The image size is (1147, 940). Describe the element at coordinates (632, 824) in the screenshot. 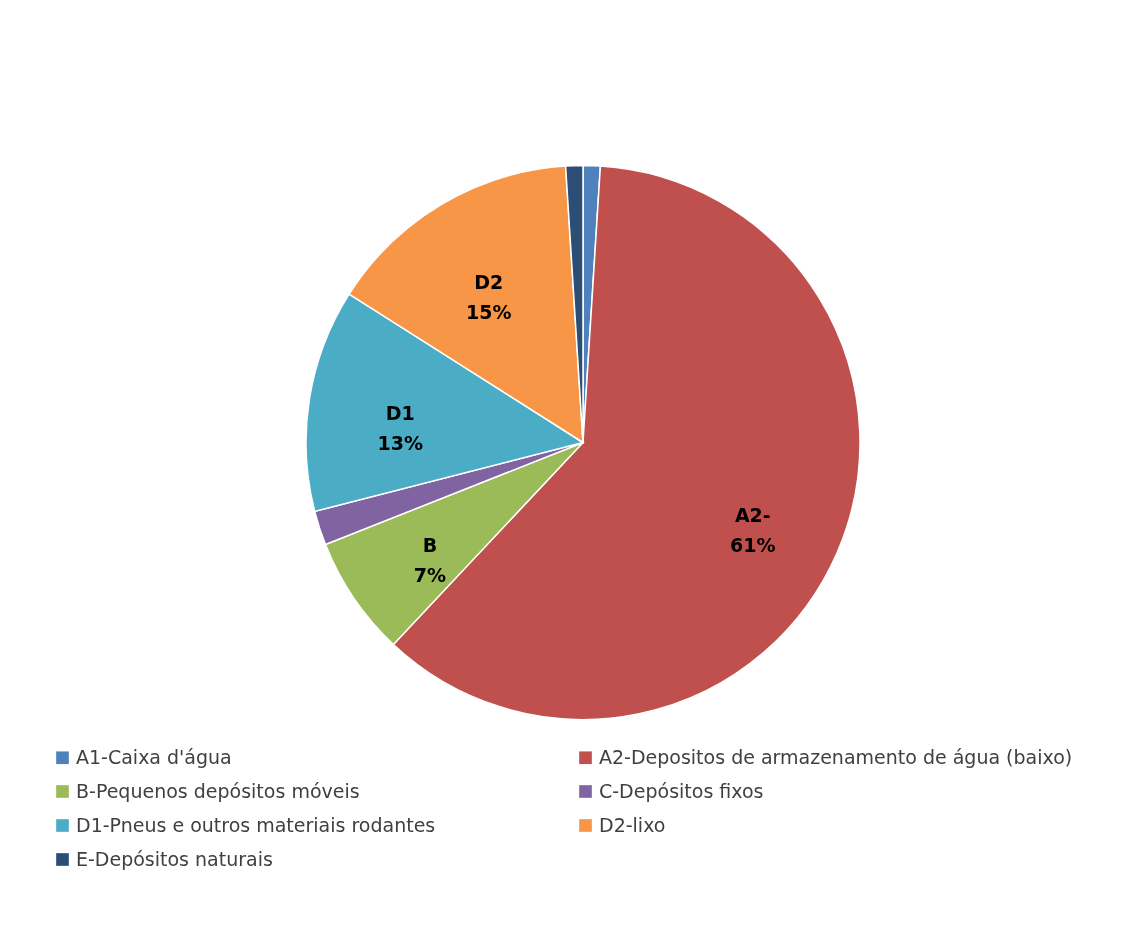

I see `legend-label: D2-lixo` at that location.